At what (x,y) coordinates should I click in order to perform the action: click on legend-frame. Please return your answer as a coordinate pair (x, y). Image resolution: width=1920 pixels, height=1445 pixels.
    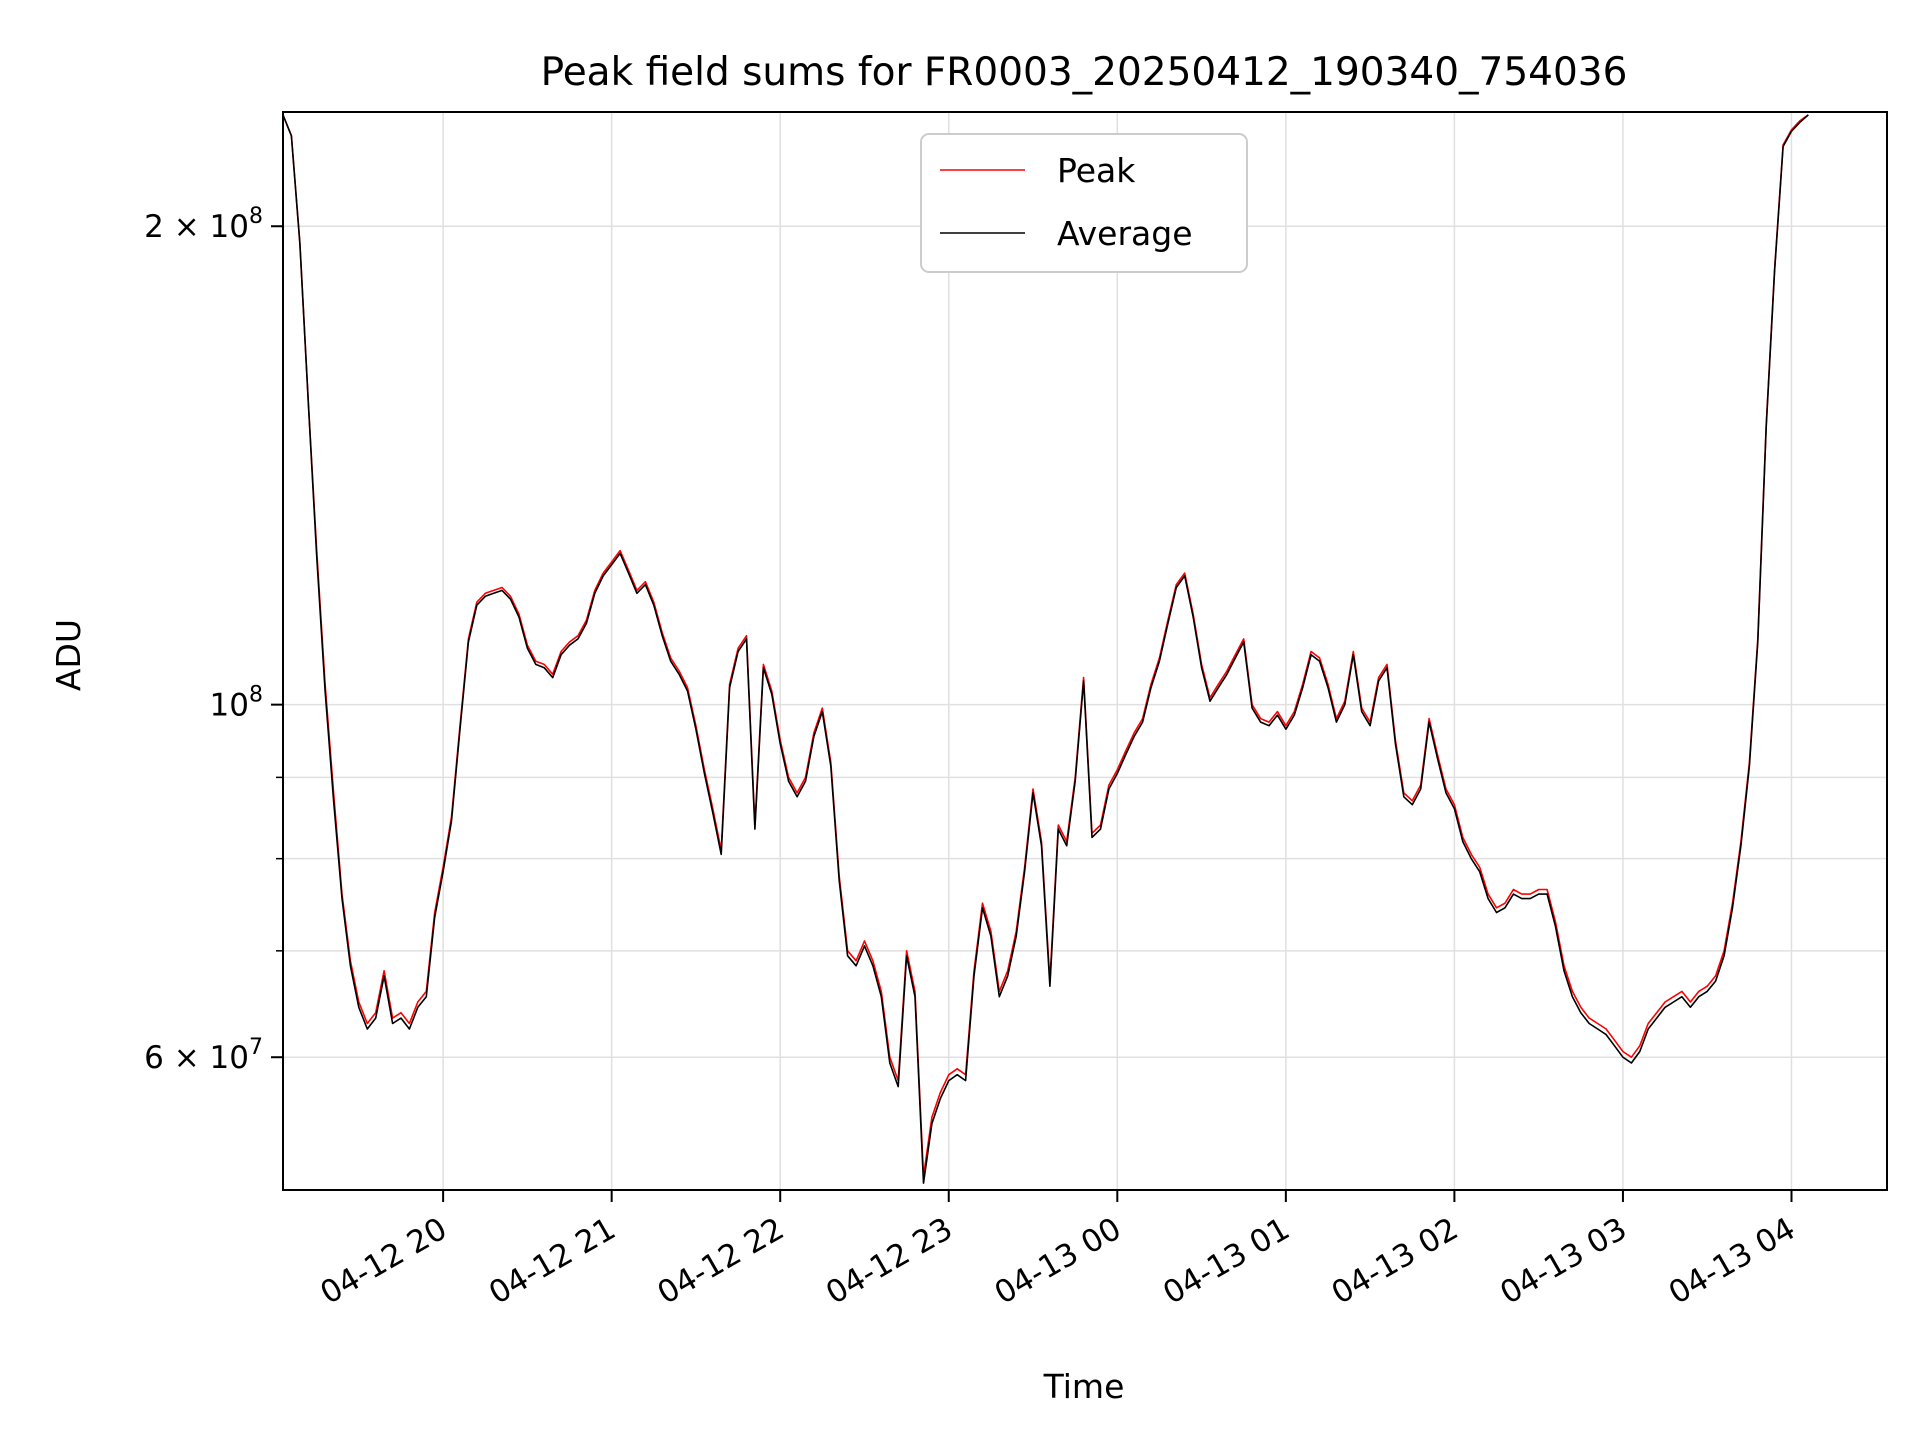
    Looking at the image, I should click on (1084, 203).